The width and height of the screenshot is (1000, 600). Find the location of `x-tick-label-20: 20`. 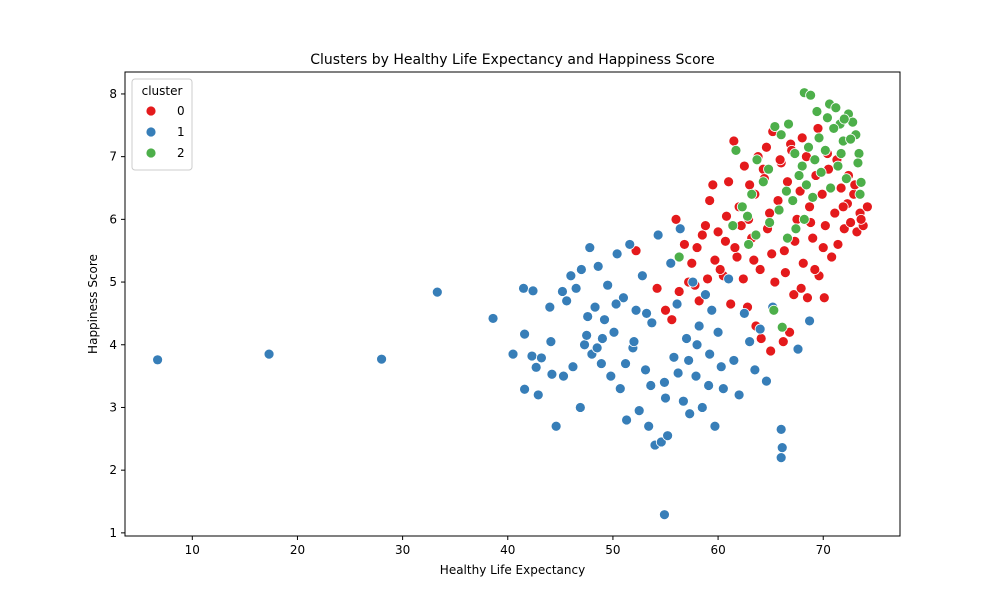

x-tick-label-20: 20 is located at coordinates (297, 550).